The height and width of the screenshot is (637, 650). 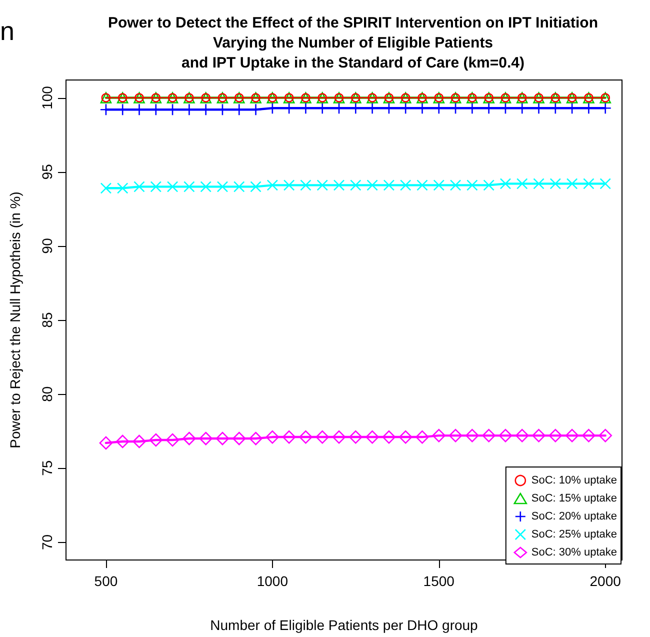 What do you see at coordinates (47, 246) in the screenshot?
I see `y-tick-label: 90` at bounding box center [47, 246].